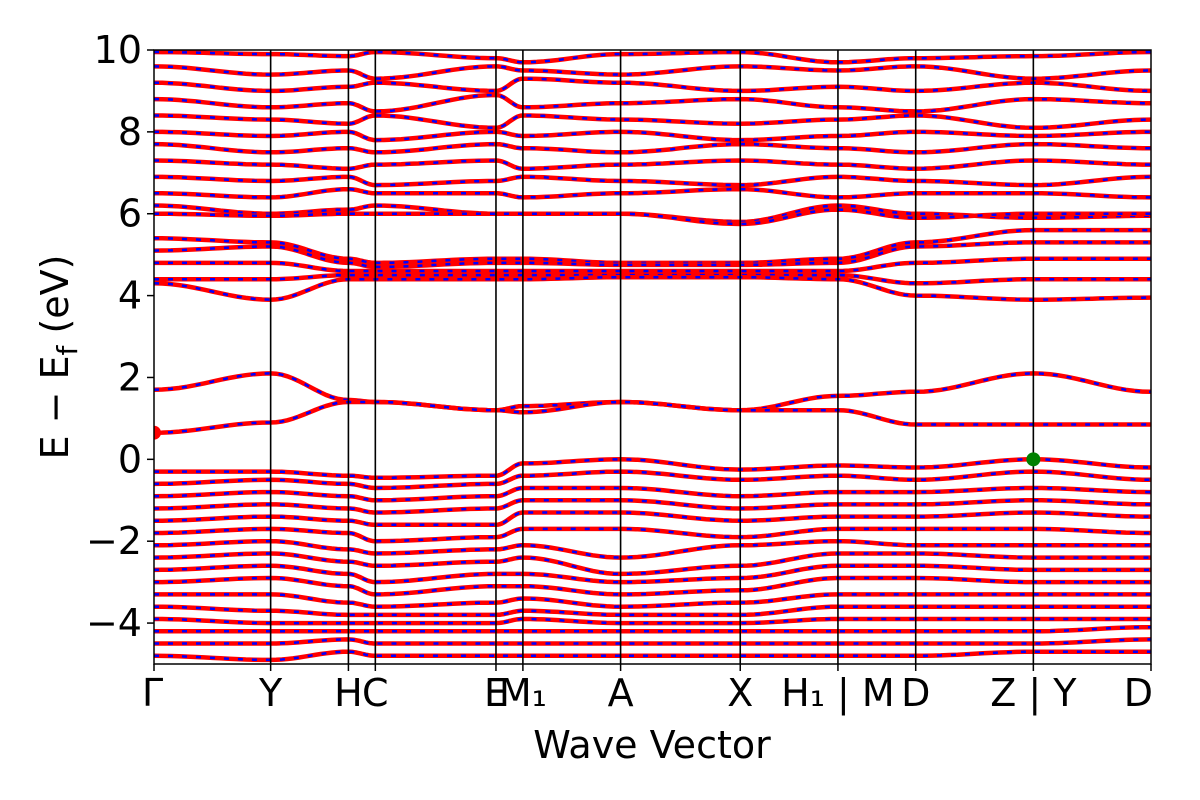 Image resolution: width=1200 pixels, height=800 pixels. I want to click on x-axis-label: Wave Vector, so click(652, 745).